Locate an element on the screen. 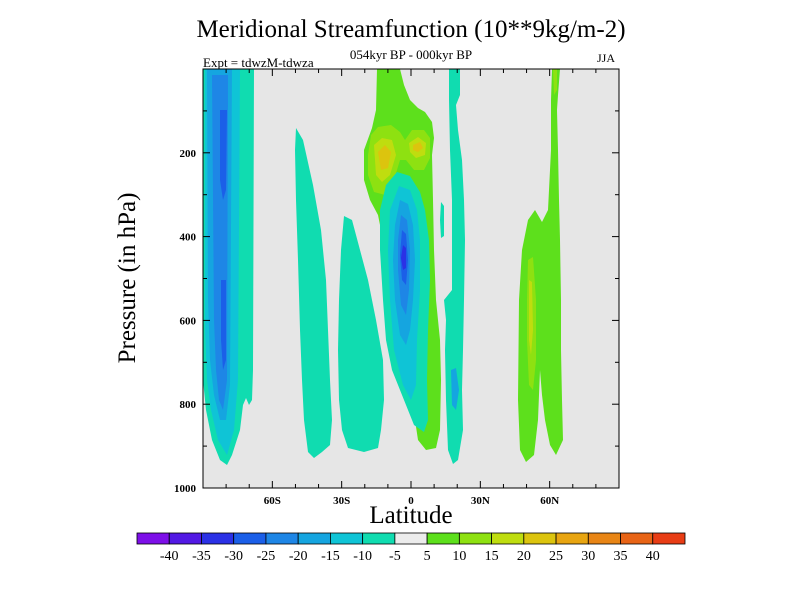 The image size is (800, 600). colorbar-label: -30 is located at coordinates (233, 556).